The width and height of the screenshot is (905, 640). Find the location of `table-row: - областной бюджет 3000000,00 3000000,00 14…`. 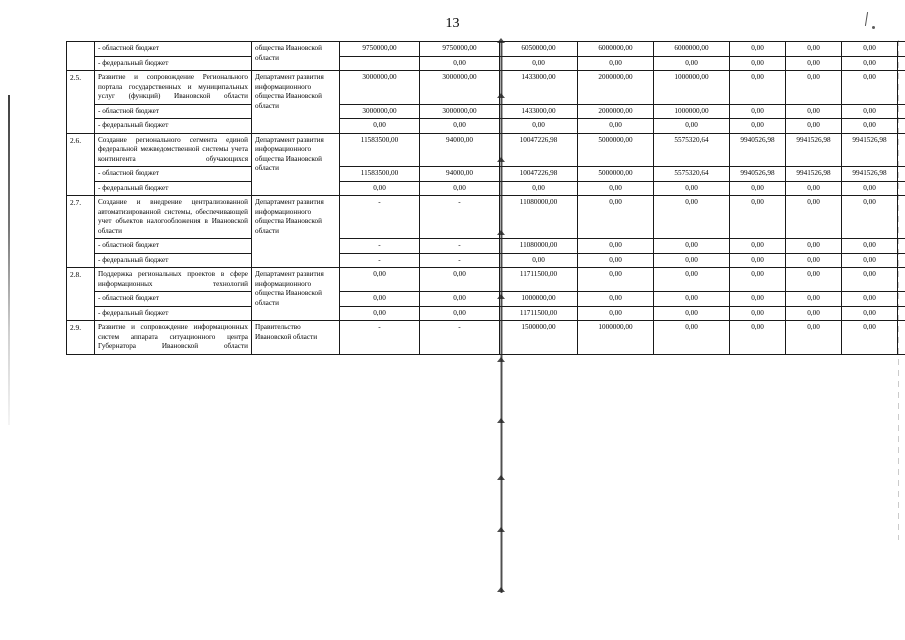

table-row: - областной бюджет 3000000,00 3000000,00 14… is located at coordinates (486, 111).